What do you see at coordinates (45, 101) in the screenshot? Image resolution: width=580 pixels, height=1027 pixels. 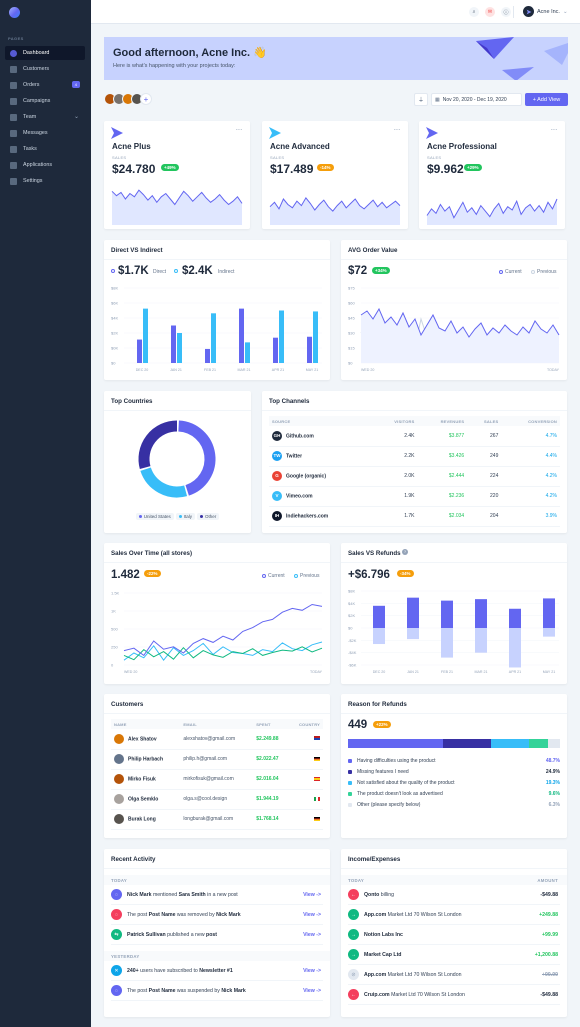 I see `sidebar-item-campaigns: Campaigns` at bounding box center [45, 101].